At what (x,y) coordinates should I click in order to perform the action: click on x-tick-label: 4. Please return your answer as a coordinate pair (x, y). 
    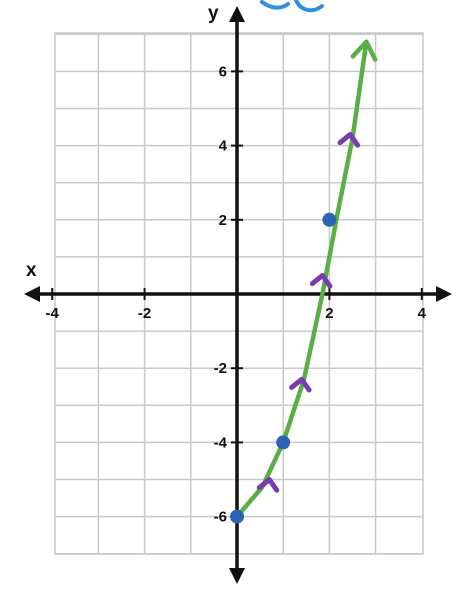
    Looking at the image, I should click on (422, 313).